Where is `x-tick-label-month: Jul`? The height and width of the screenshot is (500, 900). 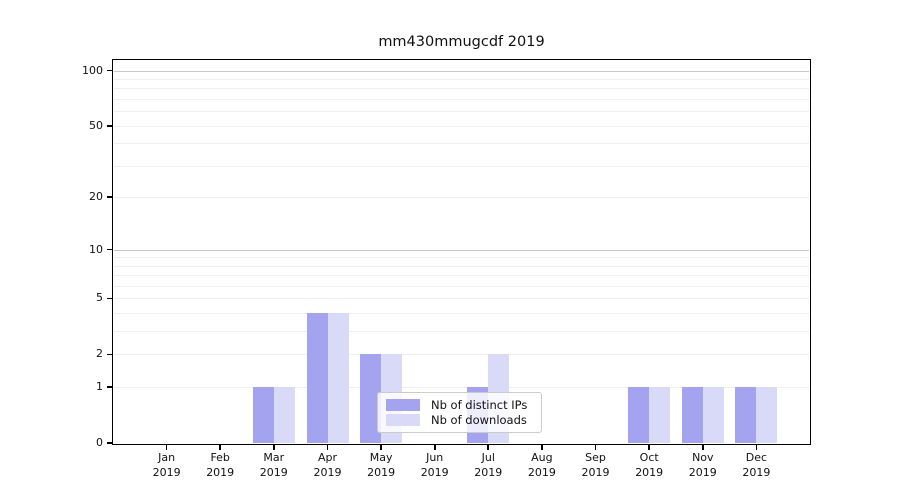 x-tick-label-month: Jul is located at coordinates (488, 457).